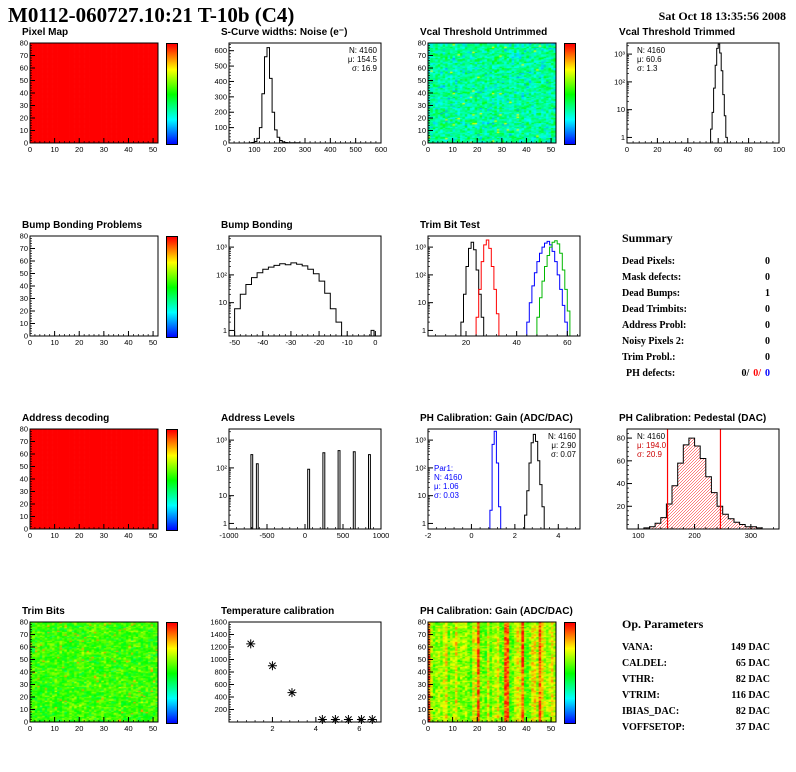 The image size is (796, 772). Describe the element at coordinates (696, 373) in the screenshot. I see `summary-row-ph-defects: PH defects: 0/0/0` at that location.